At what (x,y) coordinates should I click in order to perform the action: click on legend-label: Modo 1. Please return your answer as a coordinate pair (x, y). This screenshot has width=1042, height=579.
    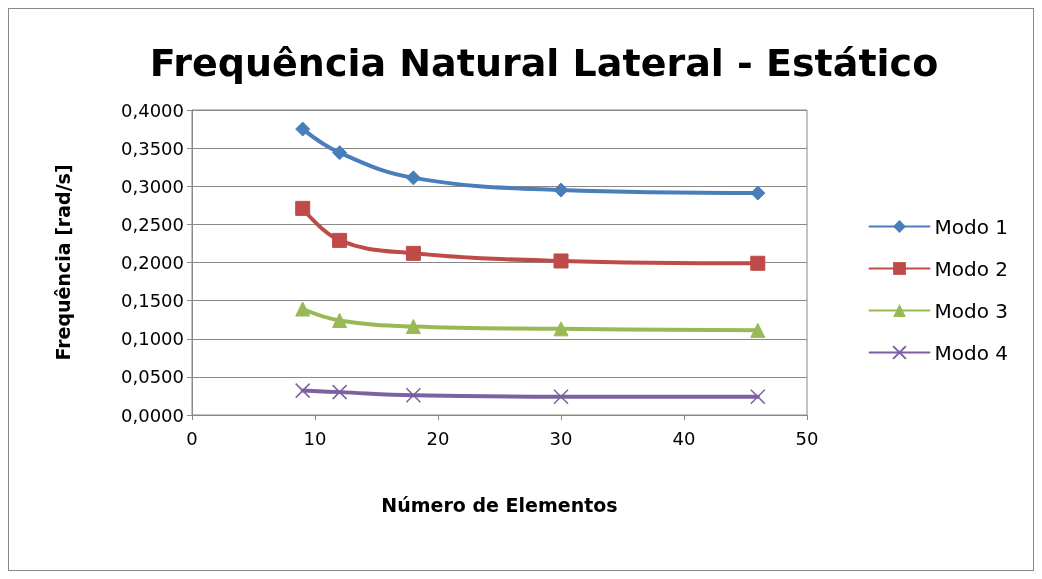
    Looking at the image, I should click on (971, 226).